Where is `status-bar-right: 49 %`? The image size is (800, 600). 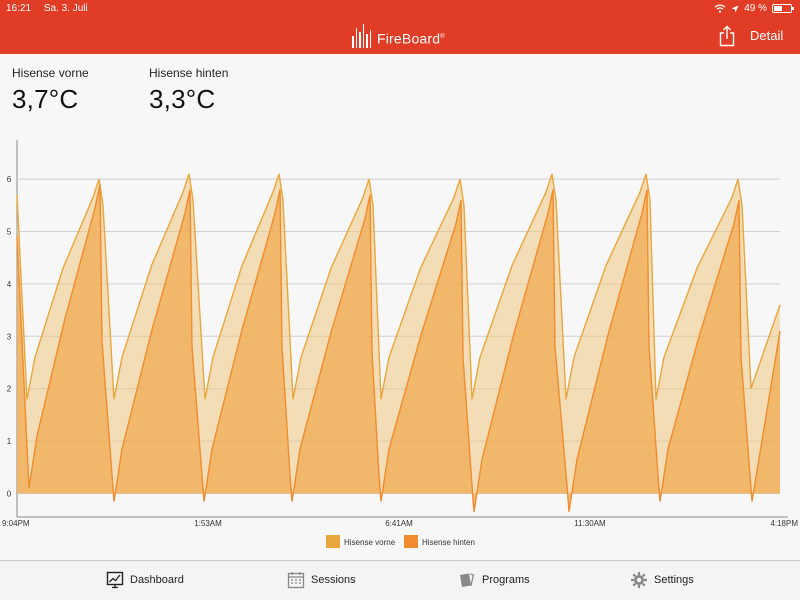 status-bar-right: 49 % is located at coordinates (754, 8).